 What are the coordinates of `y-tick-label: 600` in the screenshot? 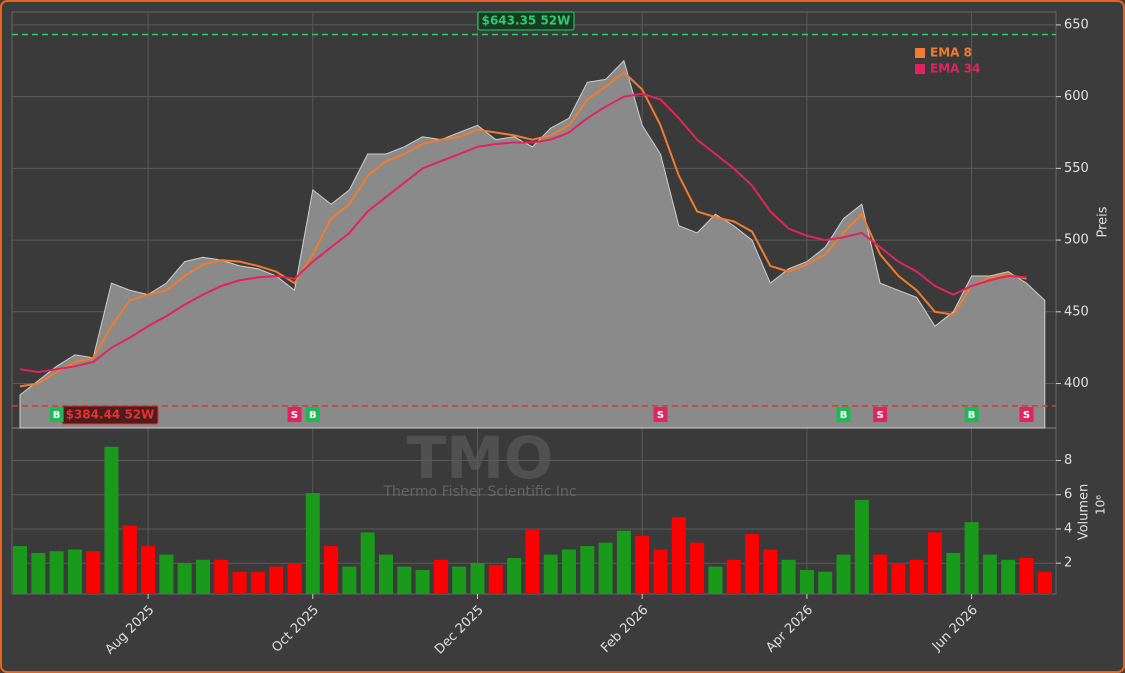 It's located at (1076, 96).